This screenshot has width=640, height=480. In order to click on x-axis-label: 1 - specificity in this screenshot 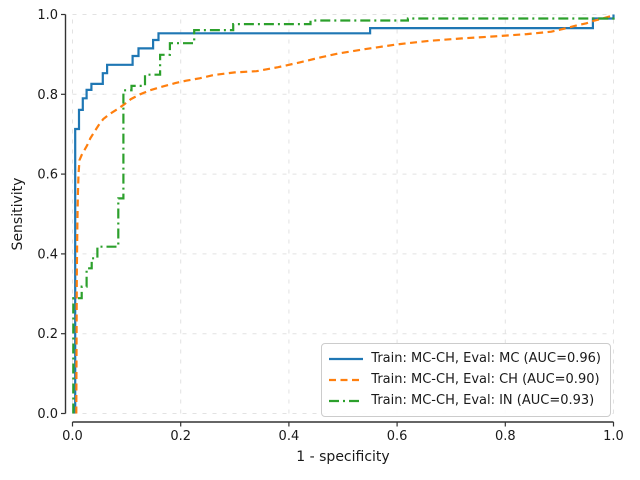, I will do `click(342, 457)`.